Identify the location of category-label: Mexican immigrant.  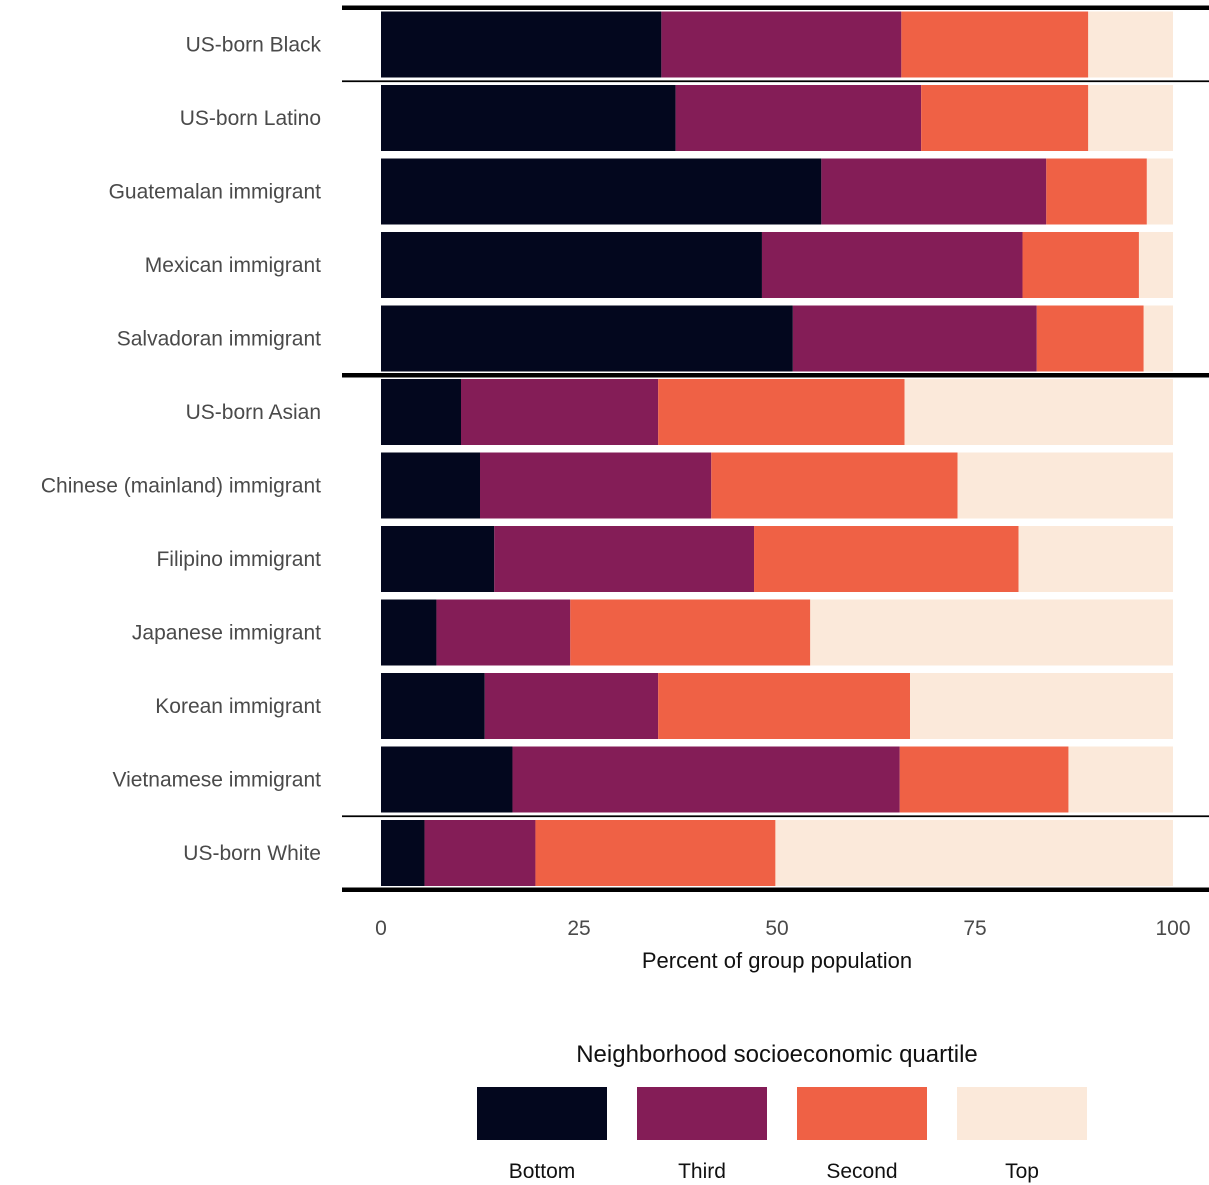
(233, 265).